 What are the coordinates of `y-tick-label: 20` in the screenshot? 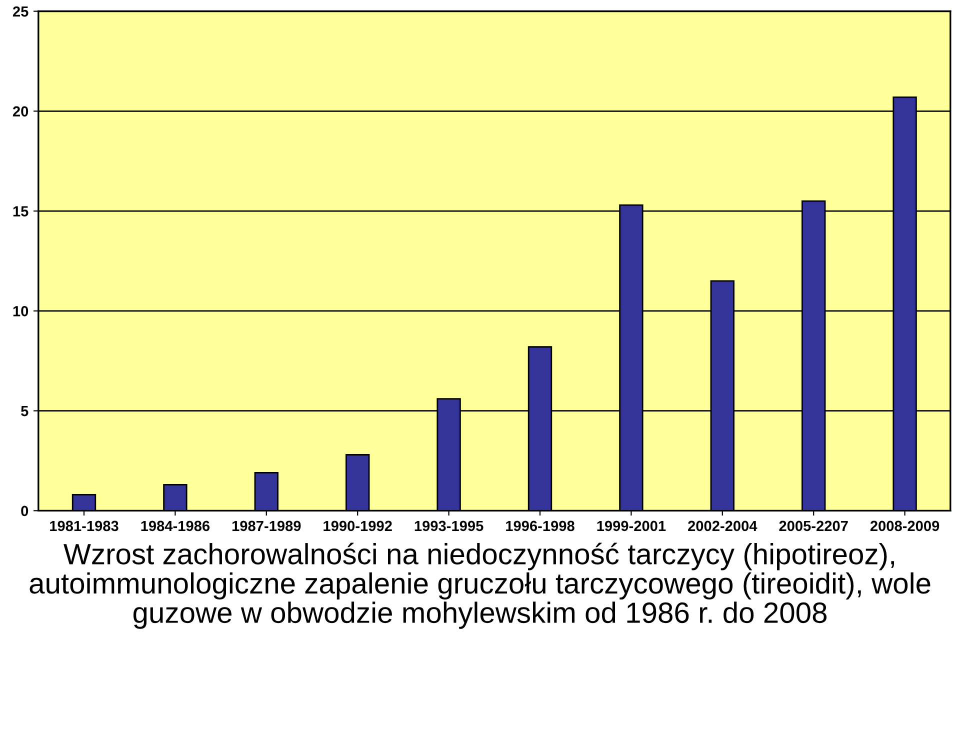 It's located at (20, 111).